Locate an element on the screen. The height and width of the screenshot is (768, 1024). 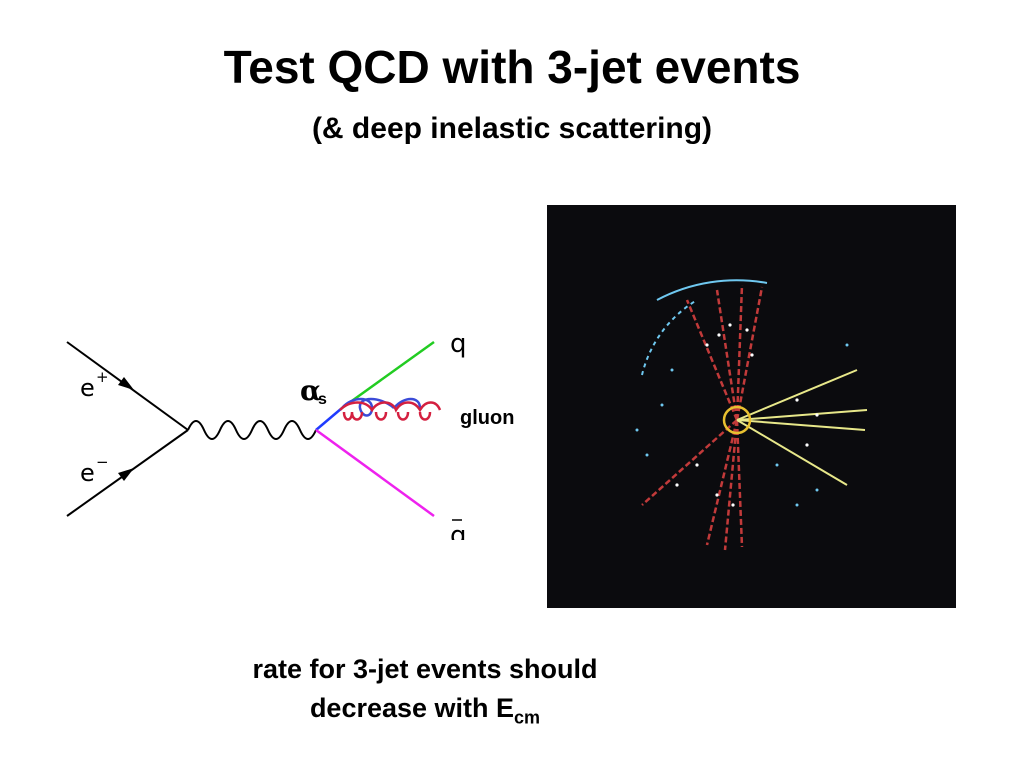
coupling-subscript: s is located at coordinates (322, 399).